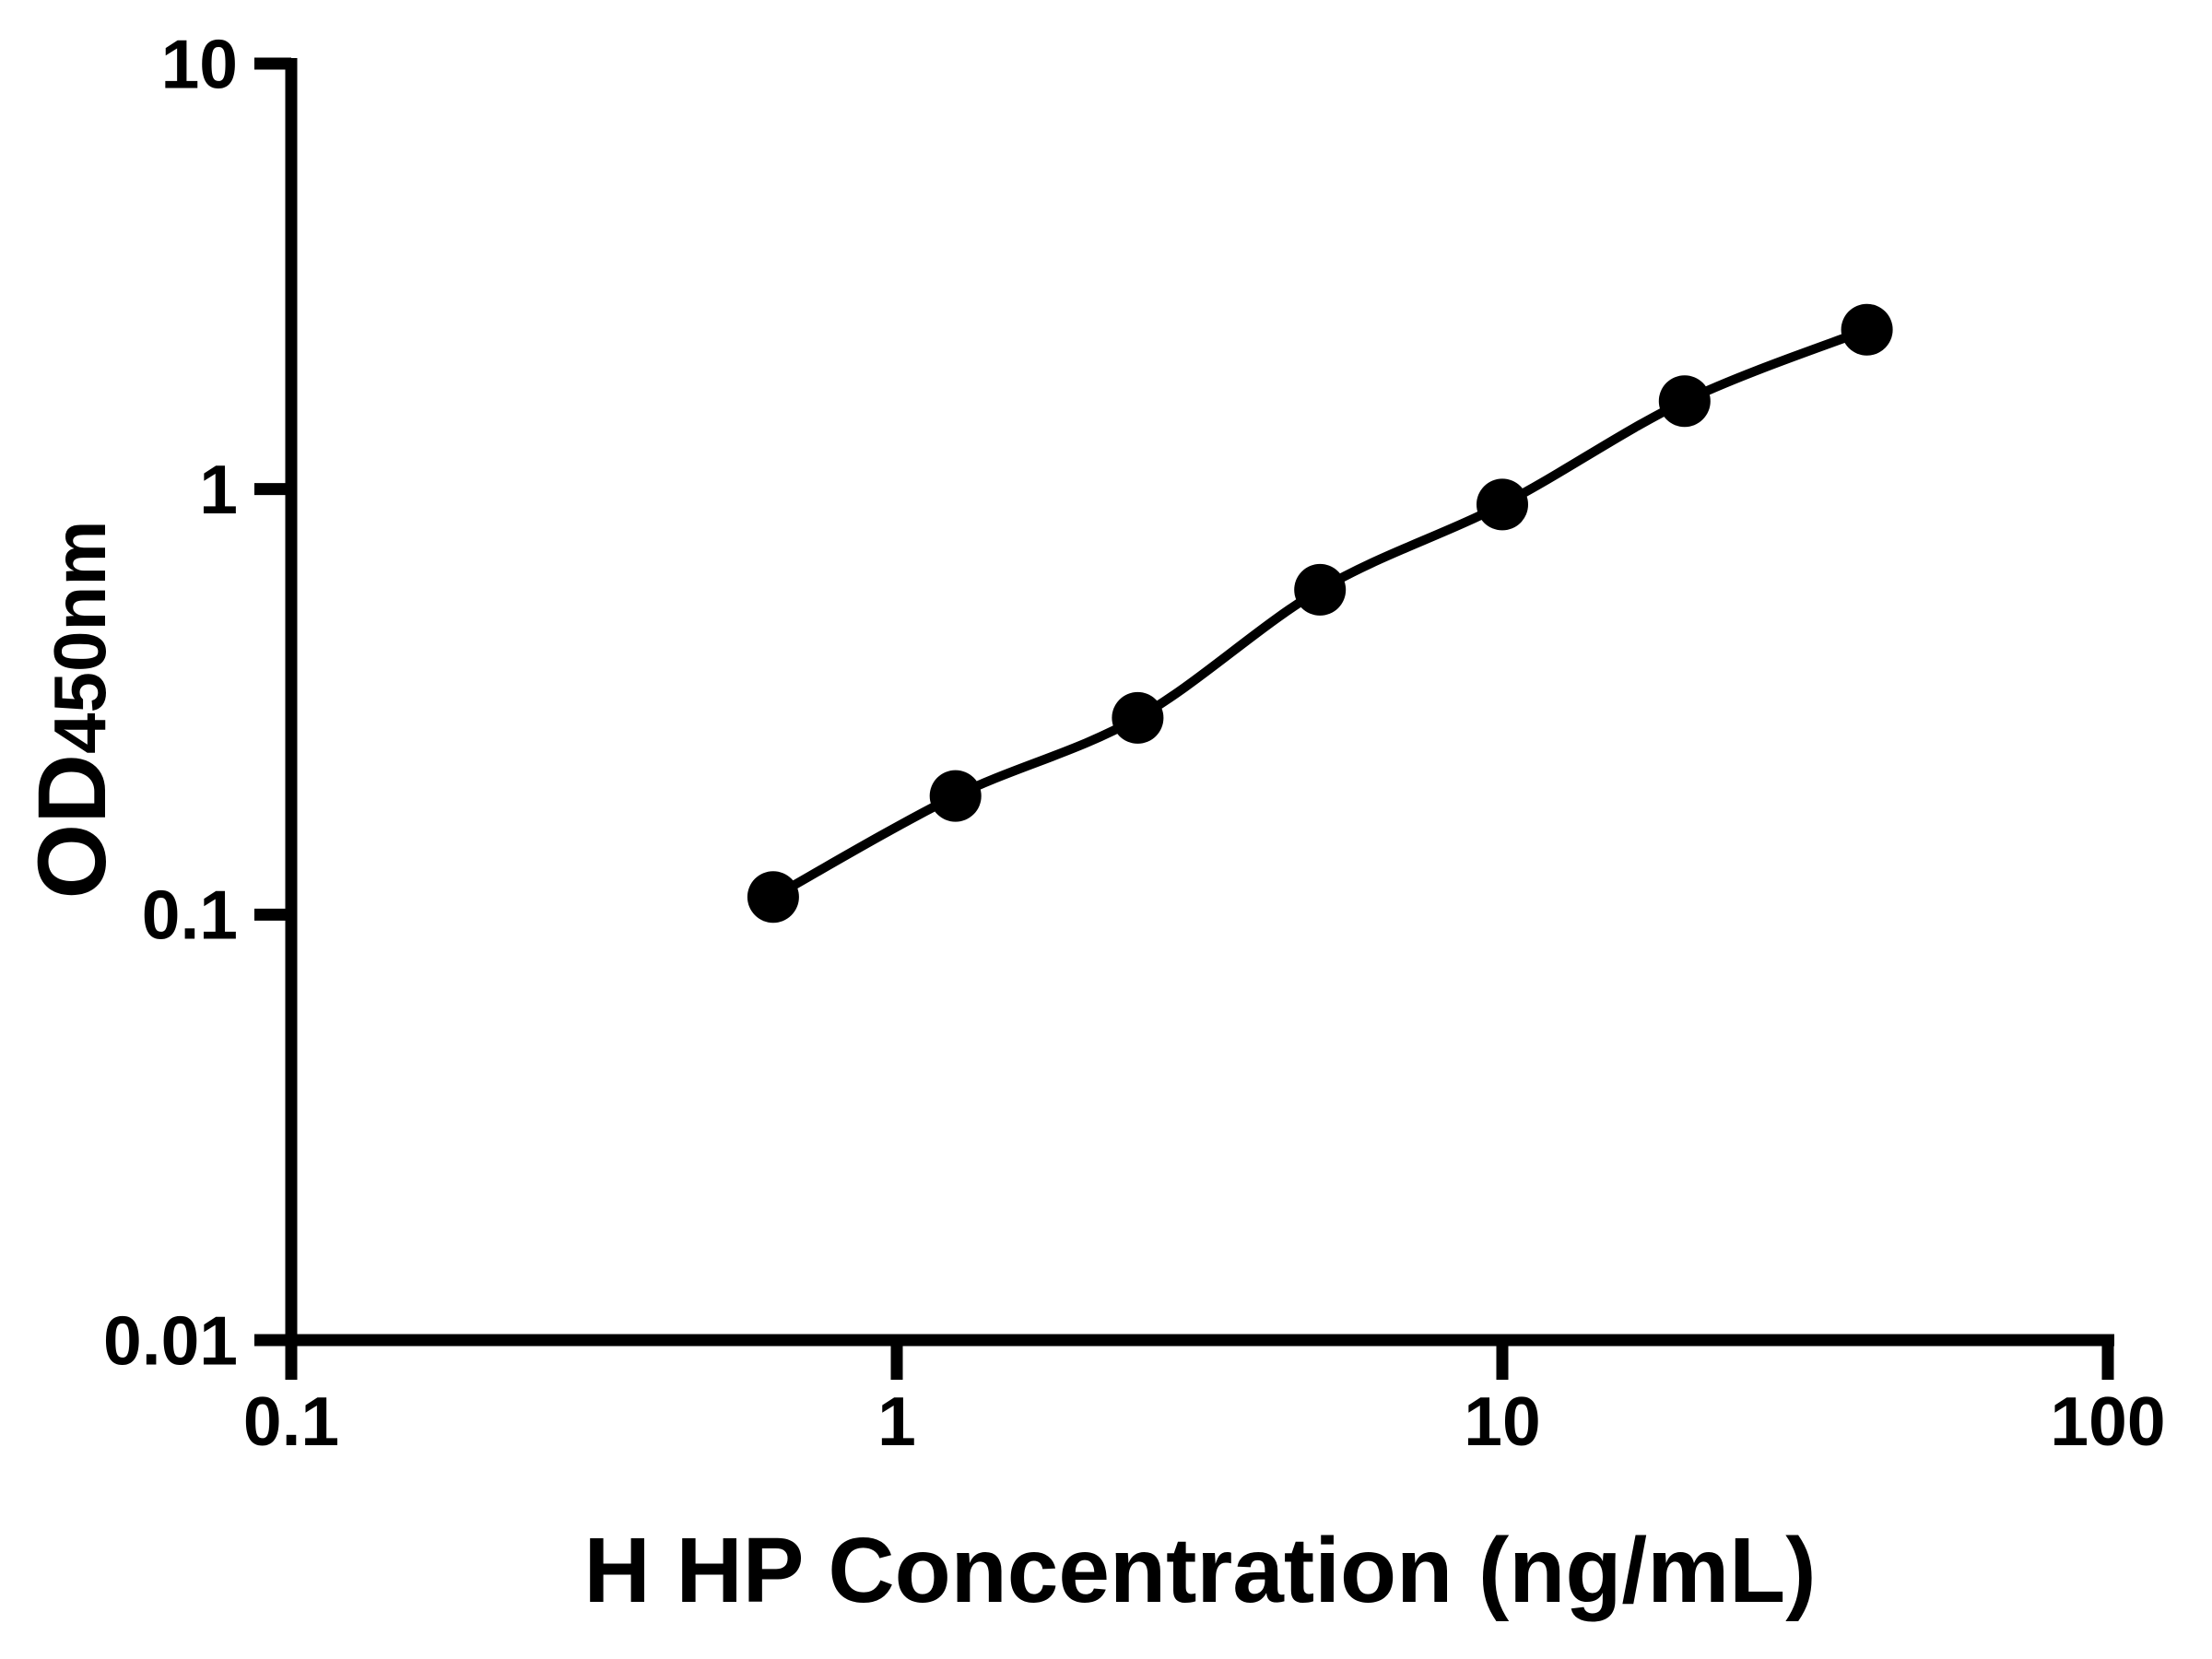 This screenshot has width=2212, height=1659. I want to click on x-tick-label: 100, so click(2107, 1421).